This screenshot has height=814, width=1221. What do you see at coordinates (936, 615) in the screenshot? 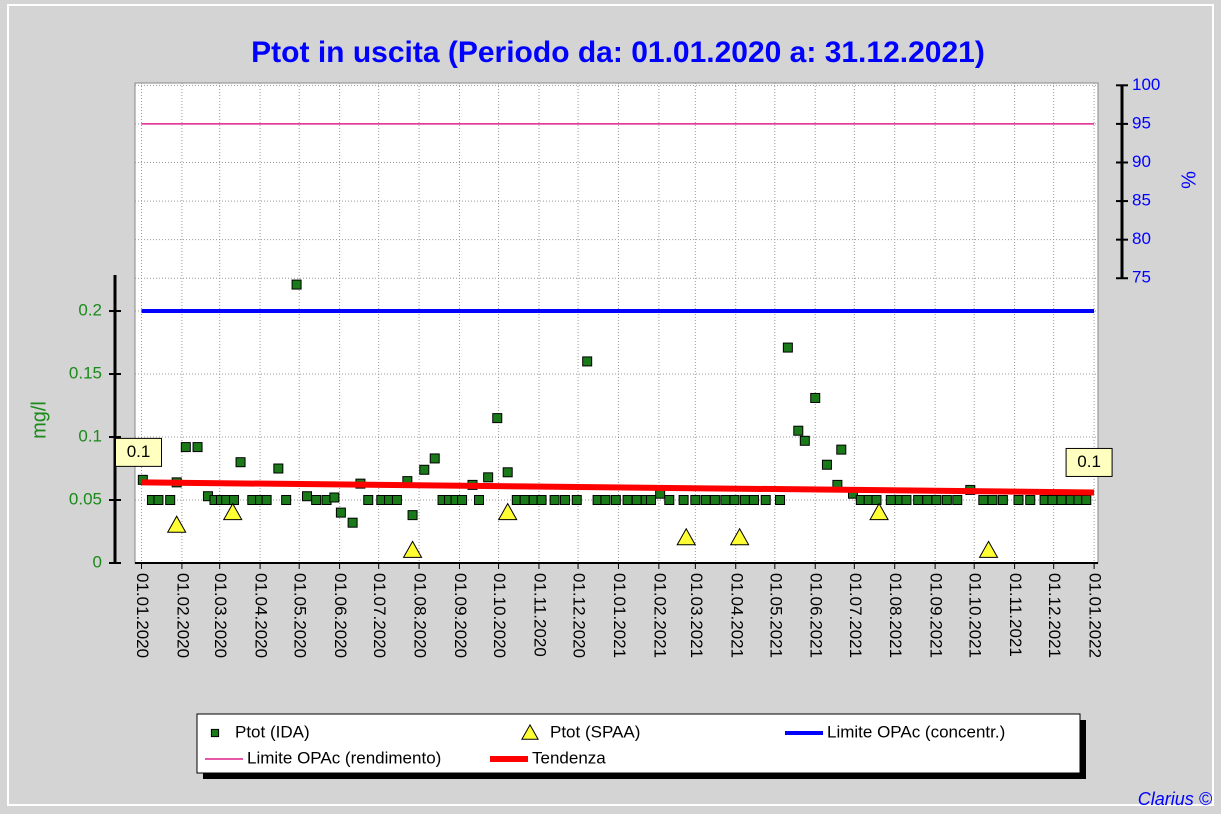
I see `x-tick-label: 01.09.2021` at bounding box center [936, 615].